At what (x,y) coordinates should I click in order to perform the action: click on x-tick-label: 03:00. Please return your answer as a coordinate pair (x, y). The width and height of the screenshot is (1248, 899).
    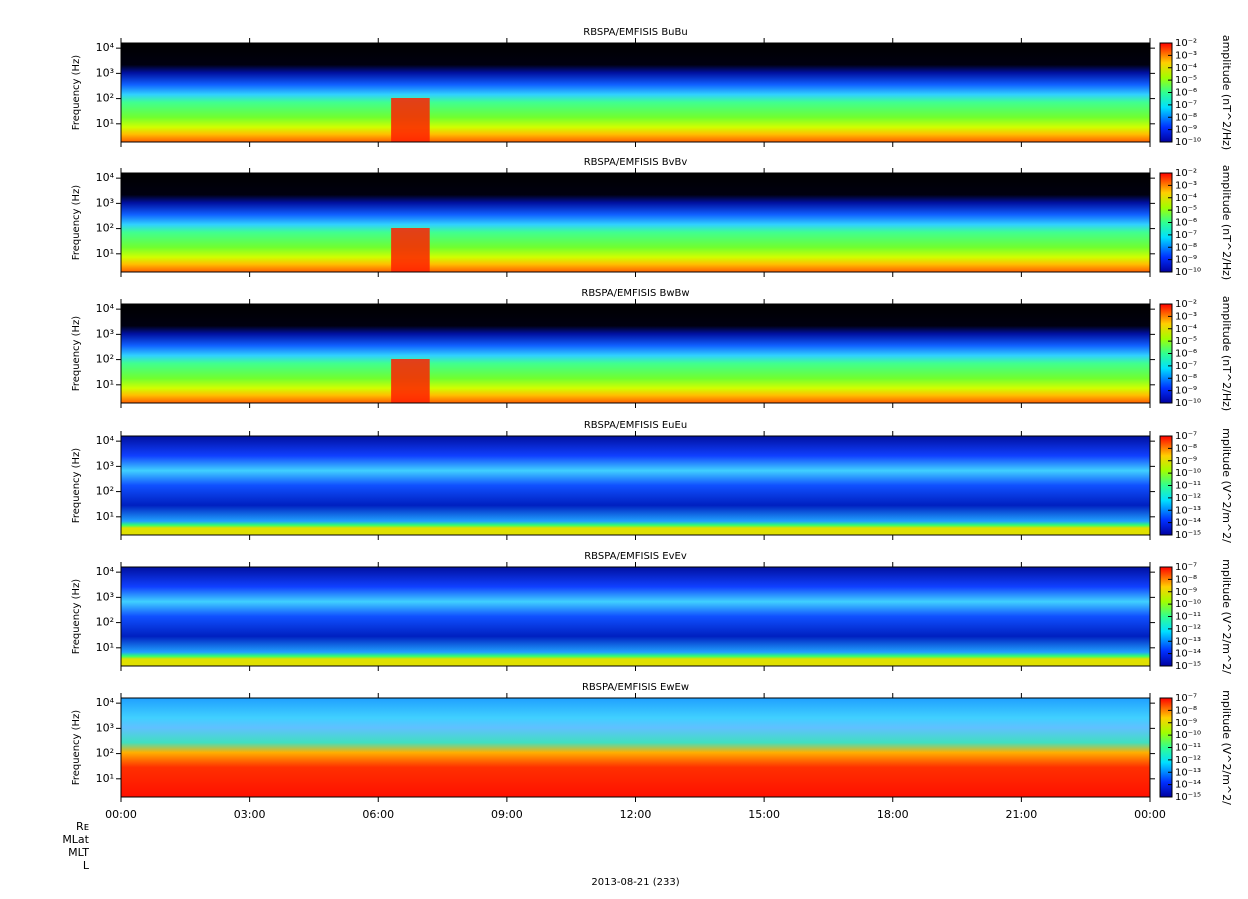
    Looking at the image, I should click on (250, 814).